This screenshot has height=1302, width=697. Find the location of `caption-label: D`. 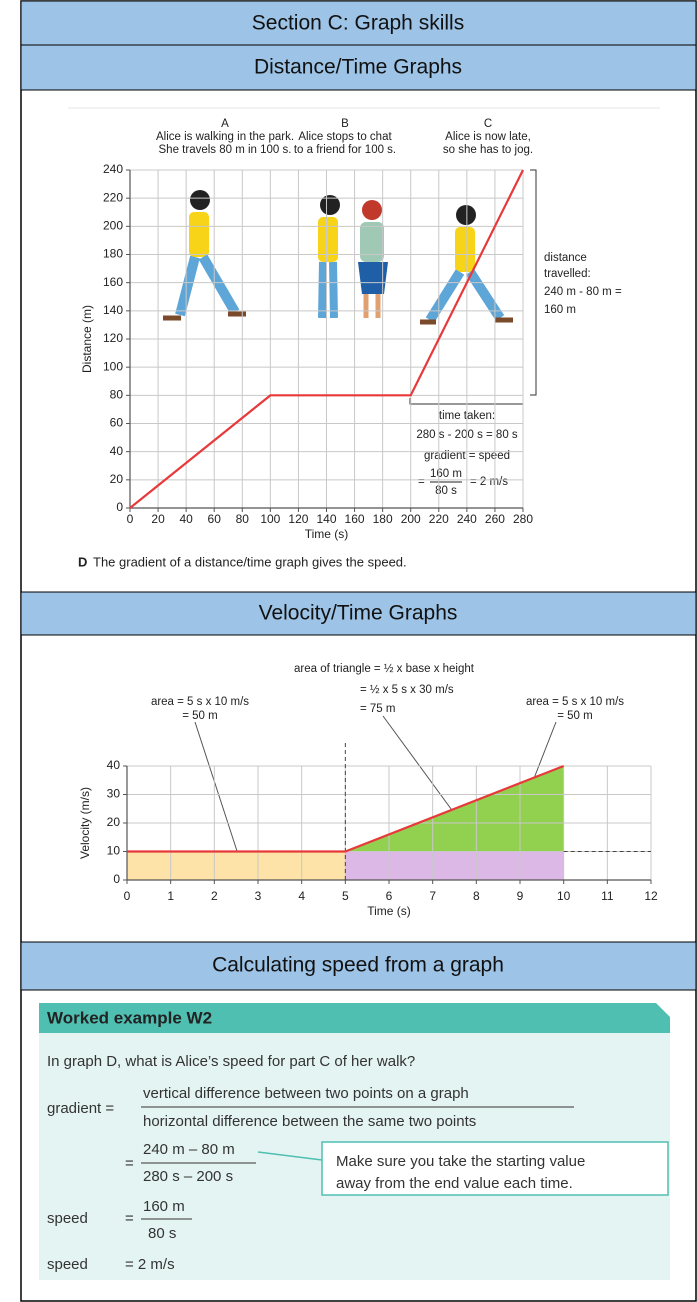

caption-label: D is located at coordinates (82, 561).